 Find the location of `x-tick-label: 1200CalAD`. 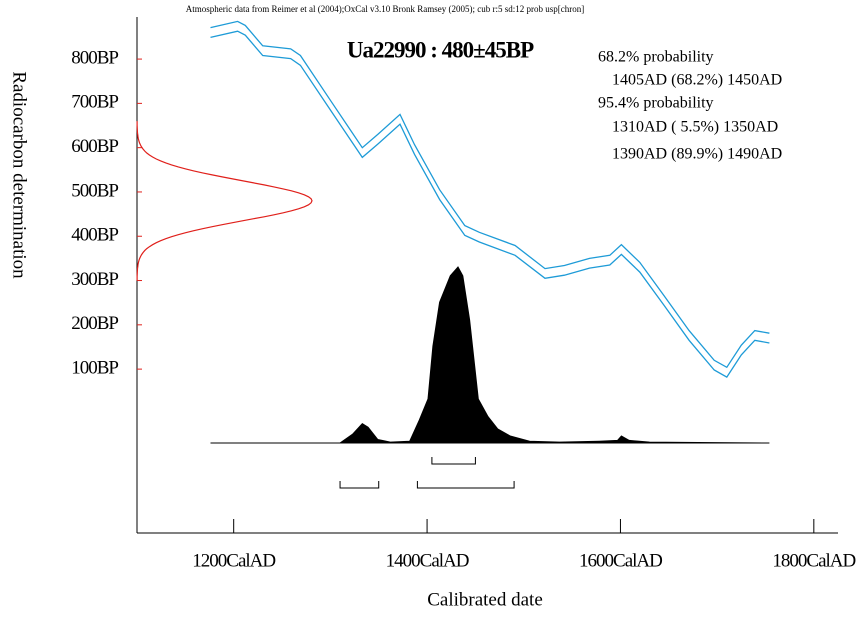

x-tick-label: 1200CalAD is located at coordinates (233, 560).